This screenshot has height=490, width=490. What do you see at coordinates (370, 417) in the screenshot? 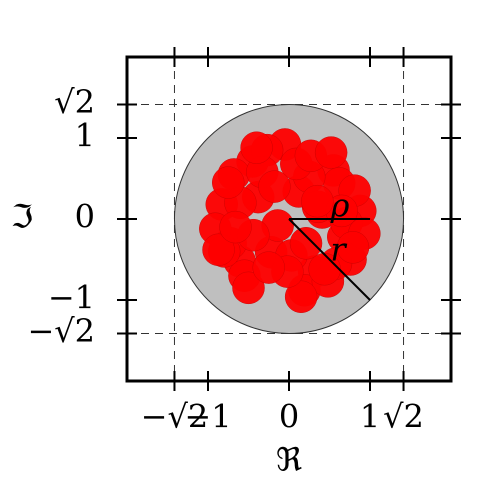
I see `x-tick-label: 1` at bounding box center [370, 417].